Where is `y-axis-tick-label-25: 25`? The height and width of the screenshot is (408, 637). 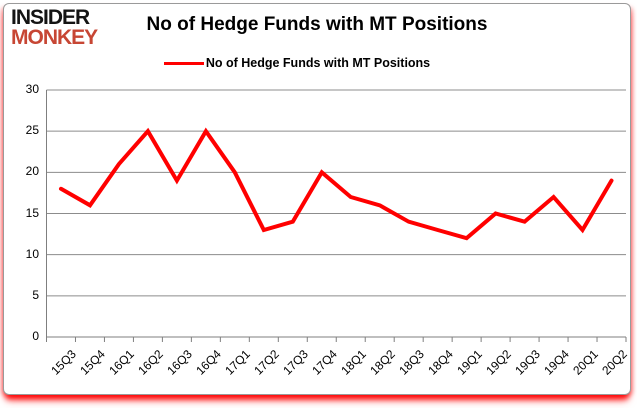 y-axis-tick-label-25: 25 is located at coordinates (32, 130).